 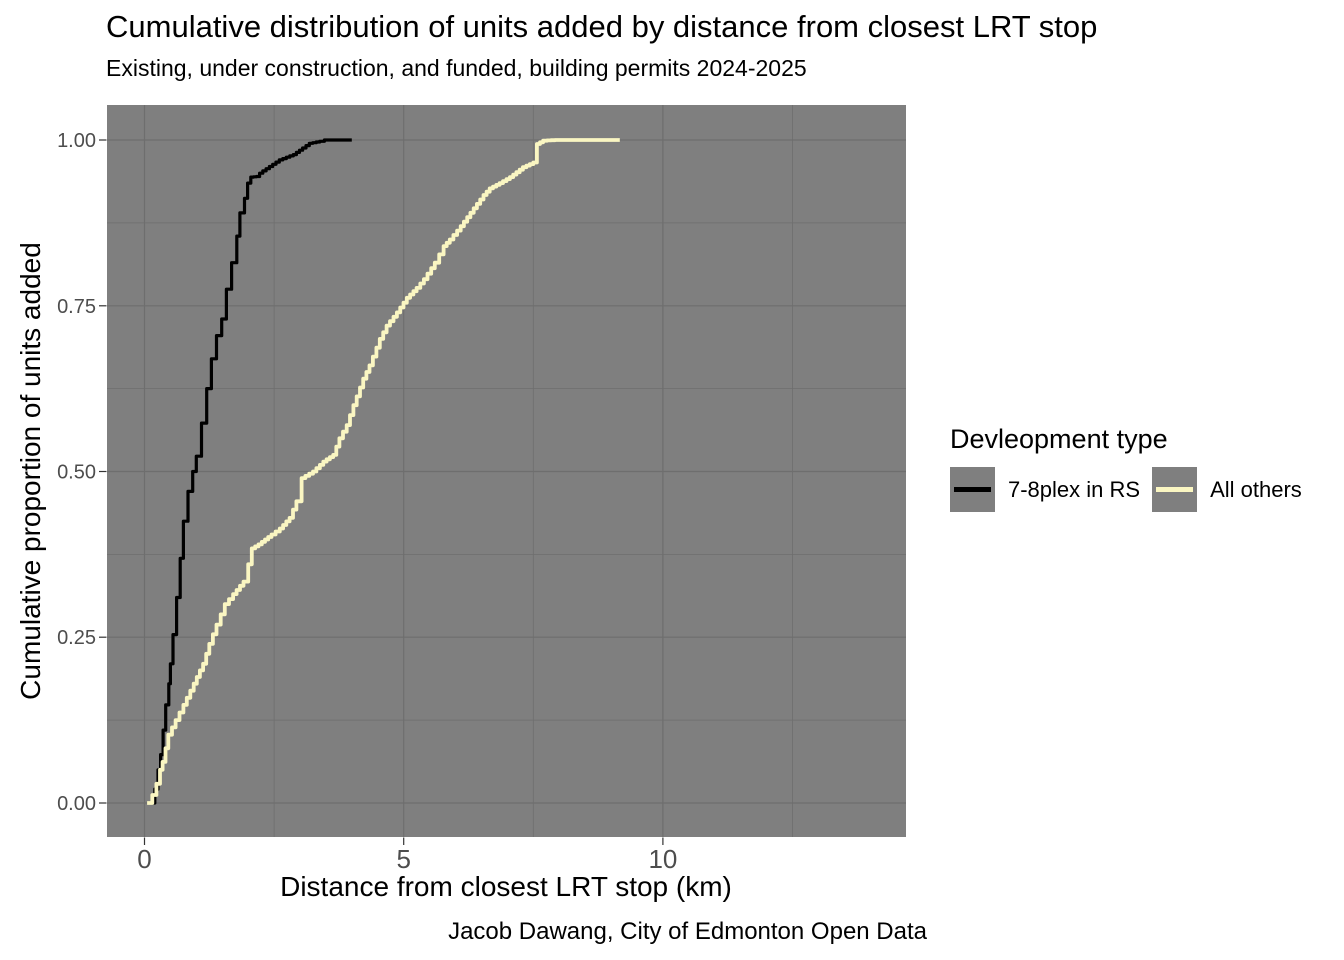 I want to click on legend-label-7-8plex-in-rs: 7-8plex in RS, so click(x=1074, y=489).